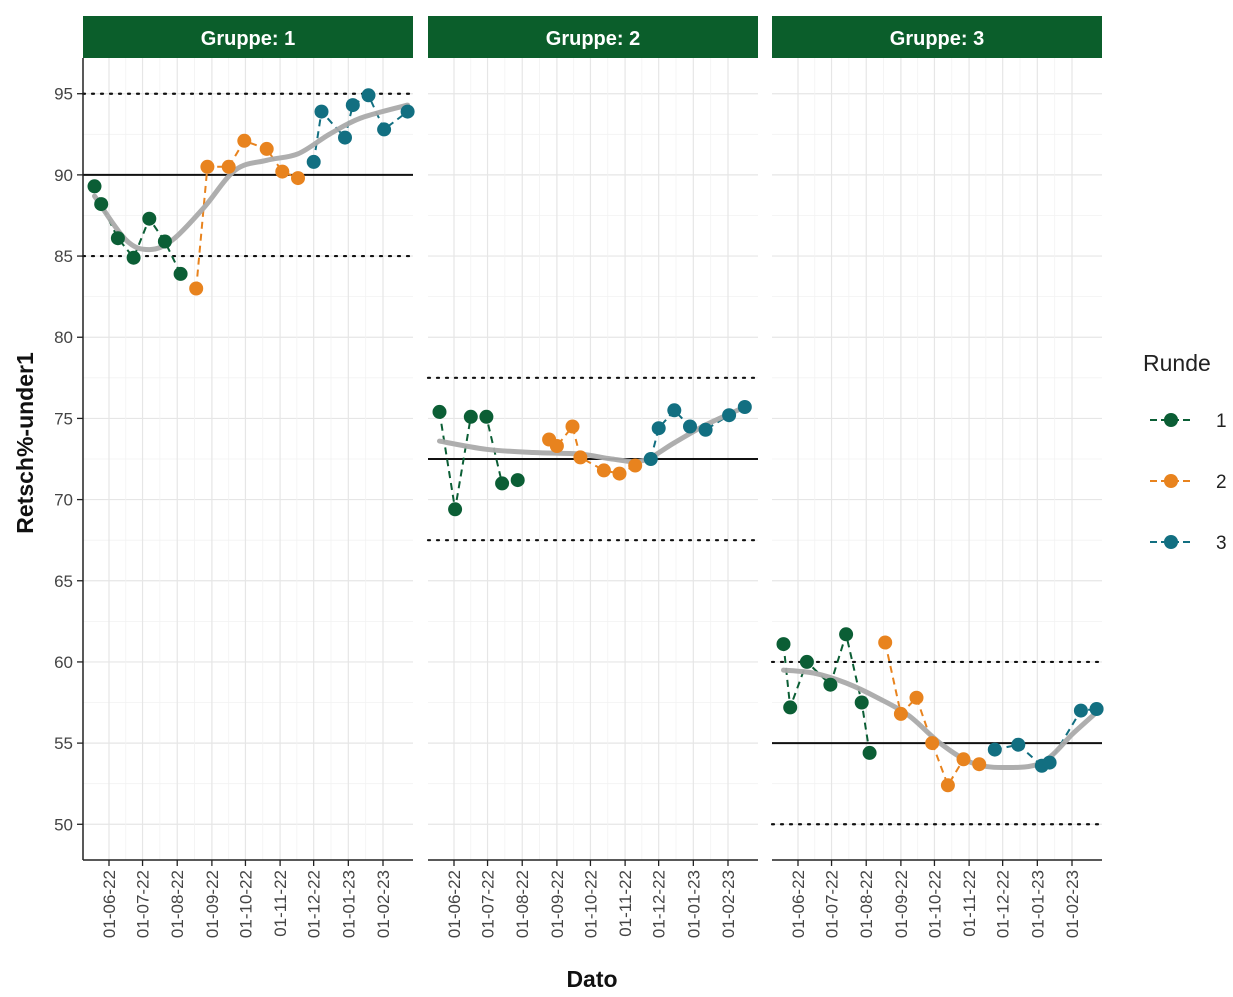 The width and height of the screenshot is (1233, 997). I want to click on y-axis-label: Retsch%-under1, so click(25, 443).